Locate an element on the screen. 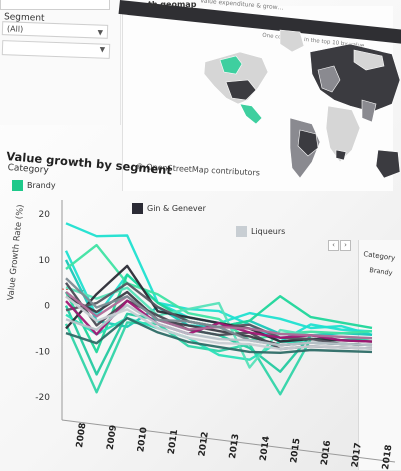  legend-label: Brandy is located at coordinates (41, 185).